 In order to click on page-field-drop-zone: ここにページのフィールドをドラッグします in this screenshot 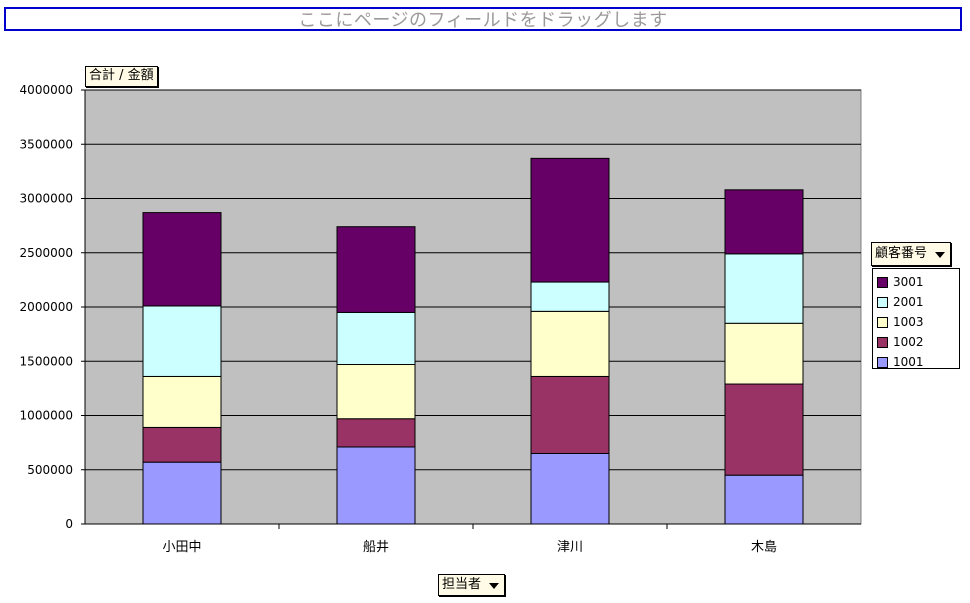, I will do `click(483, 19)`.